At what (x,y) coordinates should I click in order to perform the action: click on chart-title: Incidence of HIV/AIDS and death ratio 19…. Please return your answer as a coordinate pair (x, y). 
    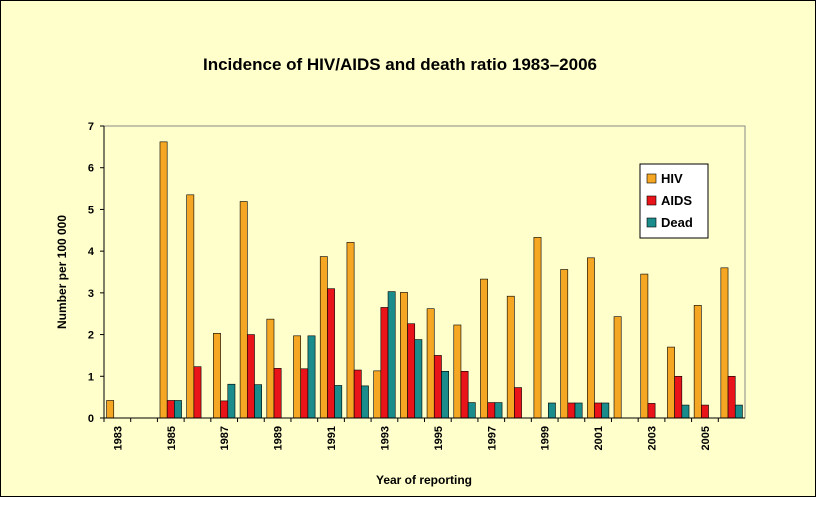
    Looking at the image, I should click on (400, 64).